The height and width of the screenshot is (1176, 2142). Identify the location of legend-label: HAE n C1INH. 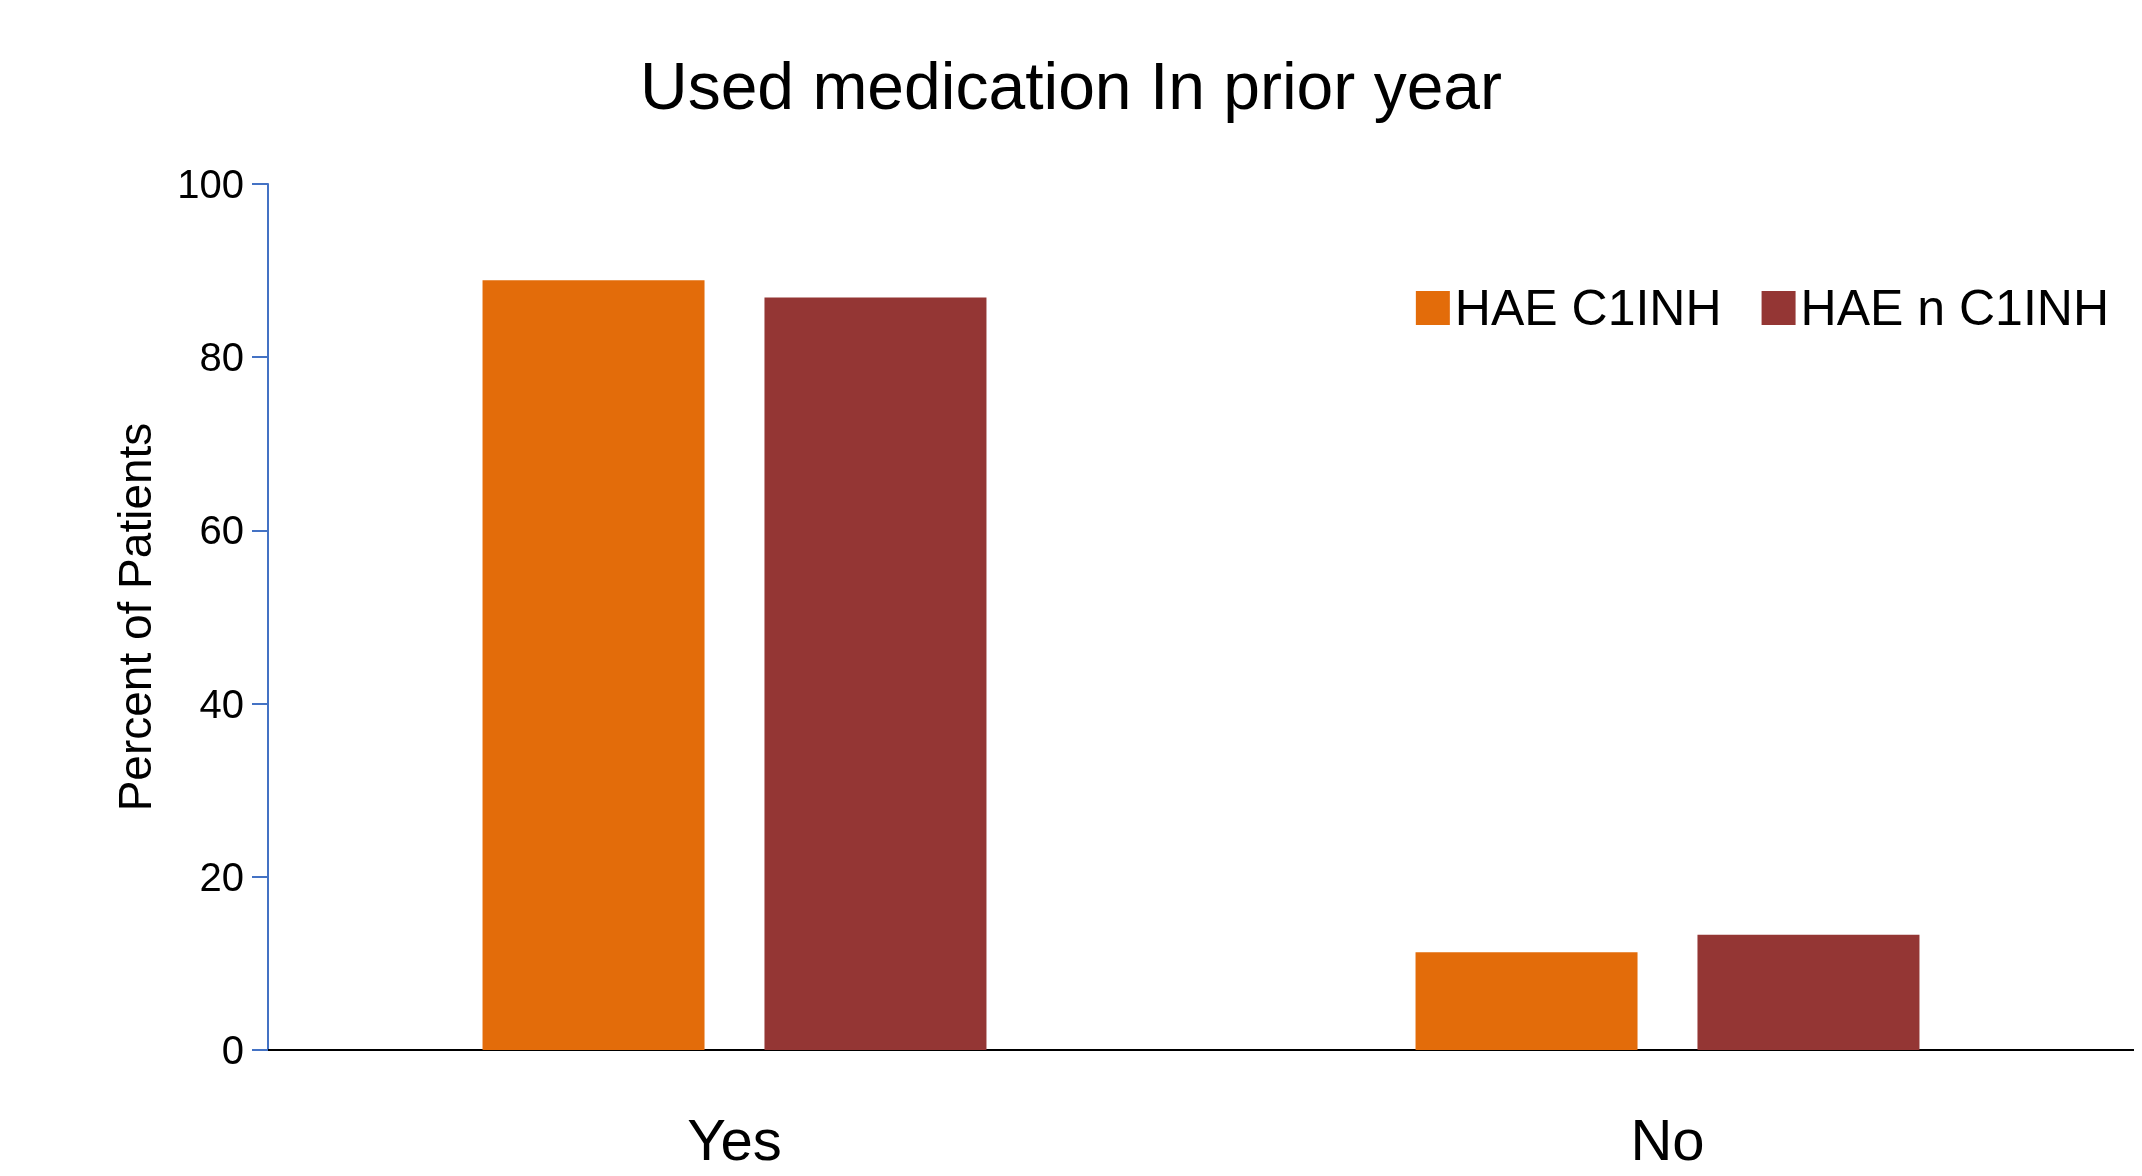
(1955, 308).